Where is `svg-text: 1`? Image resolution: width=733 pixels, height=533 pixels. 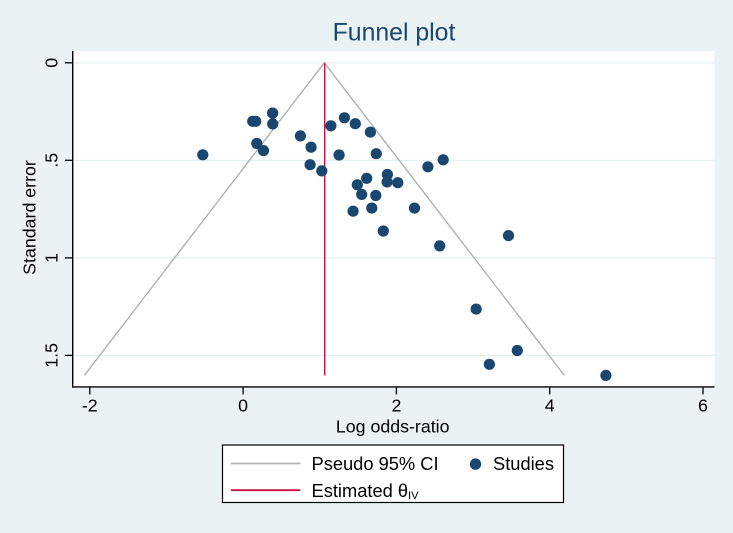 svg-text: 1 is located at coordinates (52, 258).